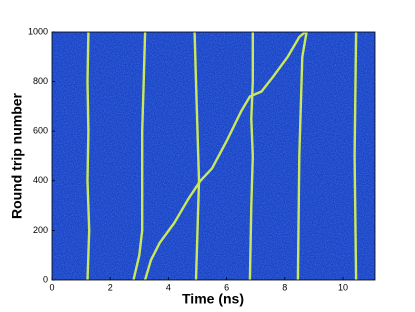 The image size is (415, 312). I want to click on x-tick-label: 0, so click(51, 287).